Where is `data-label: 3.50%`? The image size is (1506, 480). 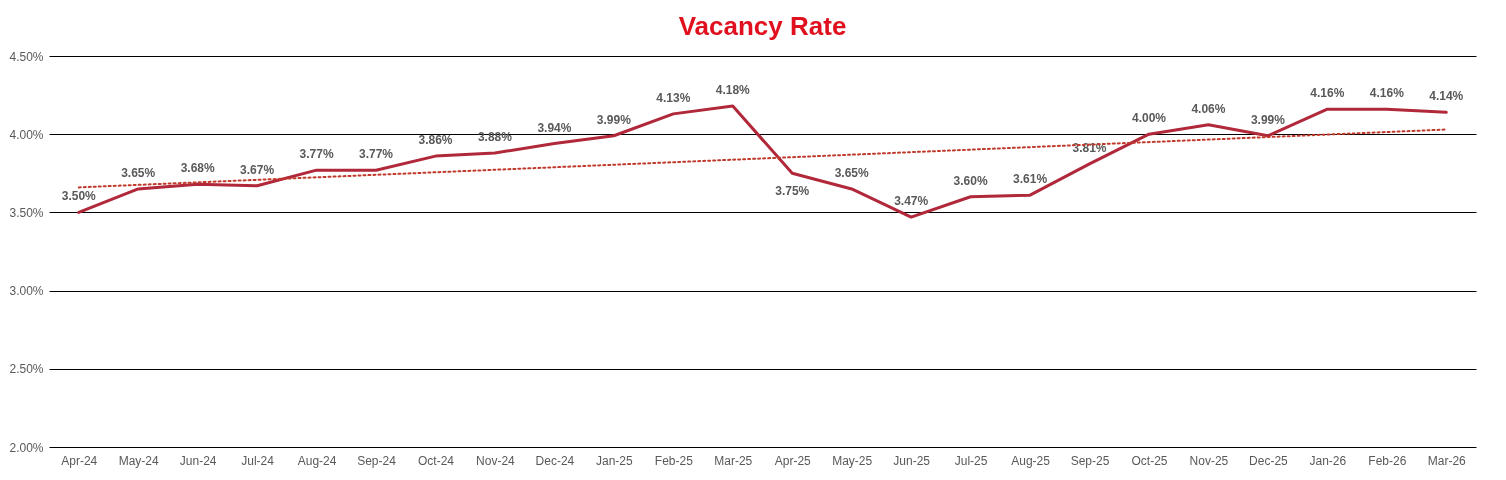 data-label: 3.50% is located at coordinates (79, 196).